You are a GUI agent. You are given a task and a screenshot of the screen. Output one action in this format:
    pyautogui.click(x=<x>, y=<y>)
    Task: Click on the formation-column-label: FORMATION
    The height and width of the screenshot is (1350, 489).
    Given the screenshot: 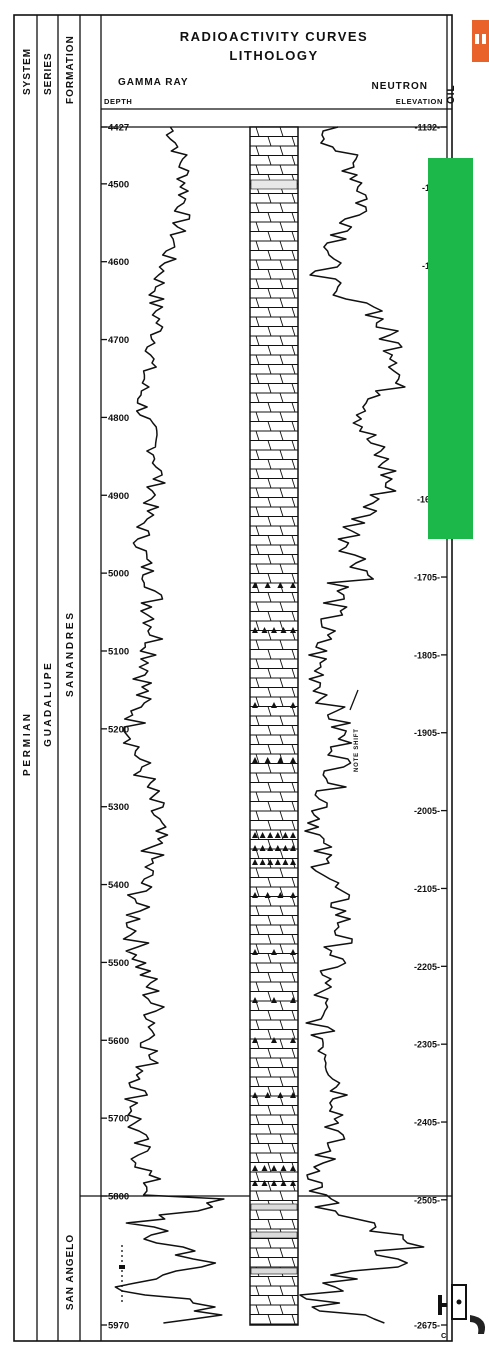 What is the action you would take?
    pyautogui.click(x=70, y=69)
    